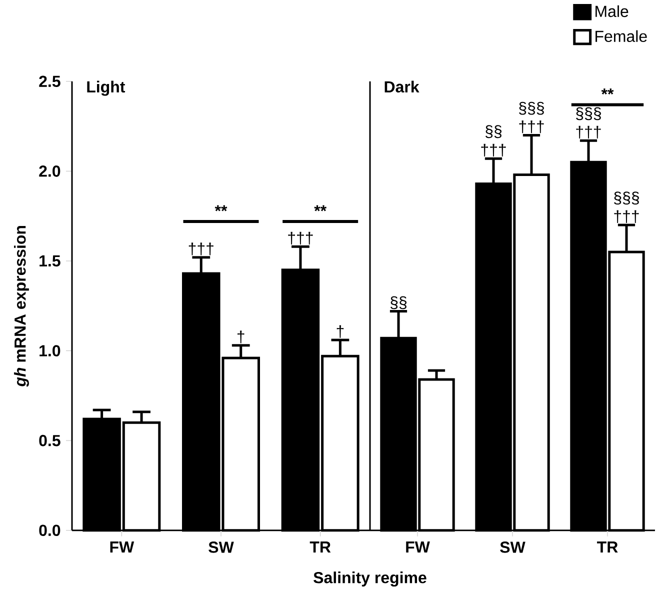 The height and width of the screenshot is (613, 662). Describe the element at coordinates (370, 578) in the screenshot. I see `x-axis-title: Salinity regime` at that location.